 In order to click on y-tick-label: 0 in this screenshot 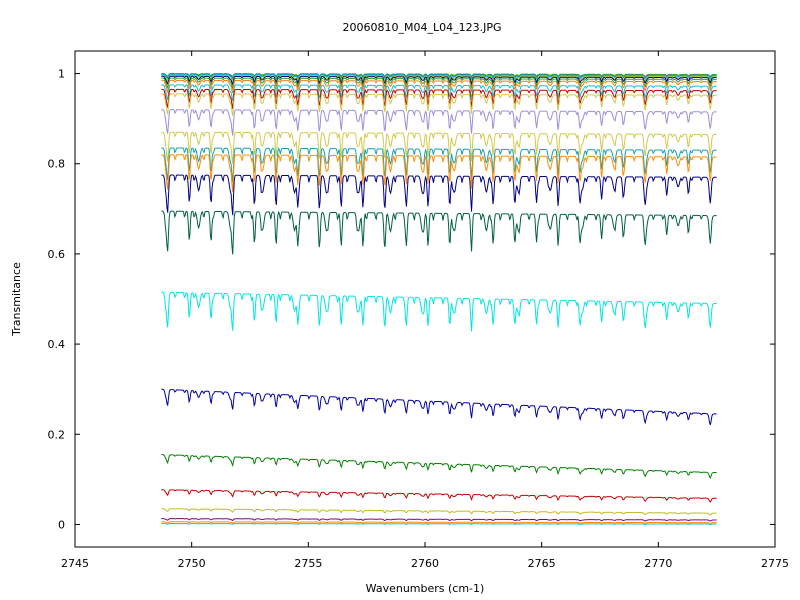, I will do `click(61, 524)`.